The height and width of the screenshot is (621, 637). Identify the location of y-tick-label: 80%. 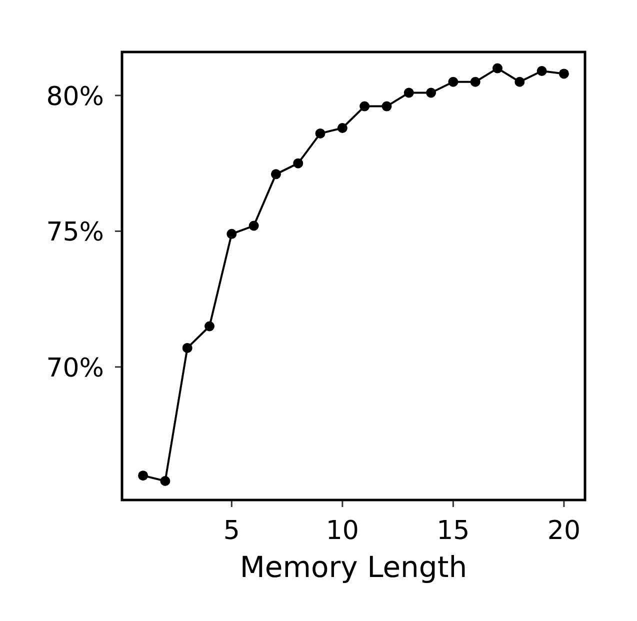
(75, 97).